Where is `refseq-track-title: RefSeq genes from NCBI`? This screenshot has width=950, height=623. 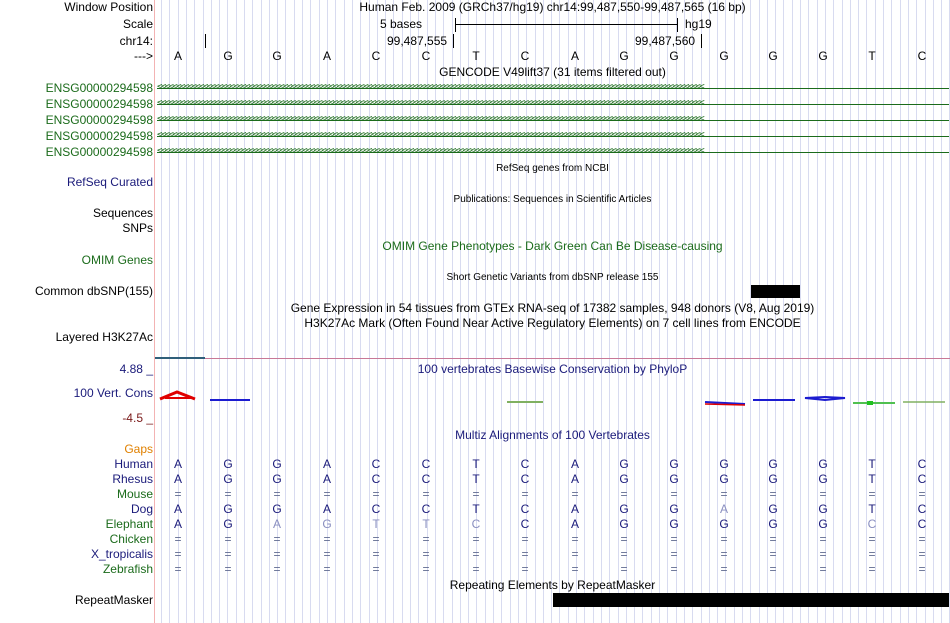
refseq-track-title: RefSeq genes from NCBI is located at coordinates (552, 168).